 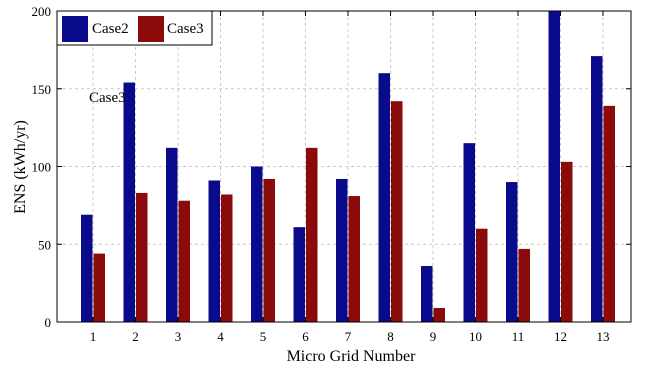 What do you see at coordinates (397, 211) in the screenshot?
I see `bar-case3-mg8` at bounding box center [397, 211].